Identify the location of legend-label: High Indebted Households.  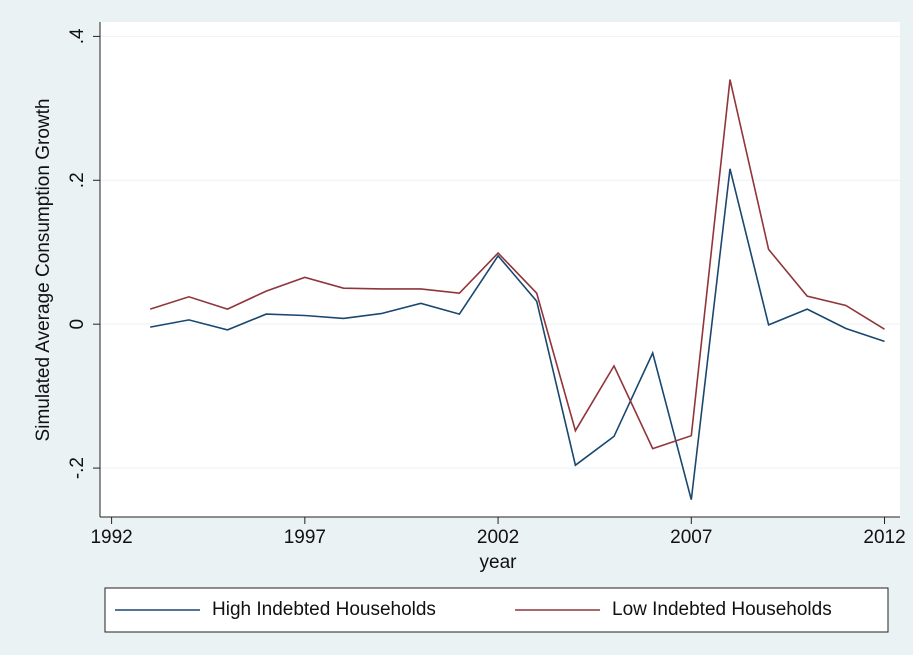
(324, 609).